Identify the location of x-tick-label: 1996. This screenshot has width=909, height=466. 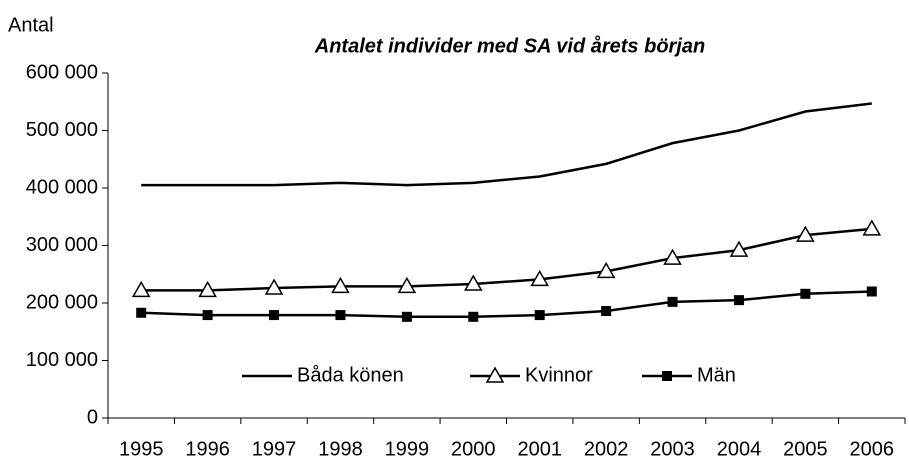
(207, 449).